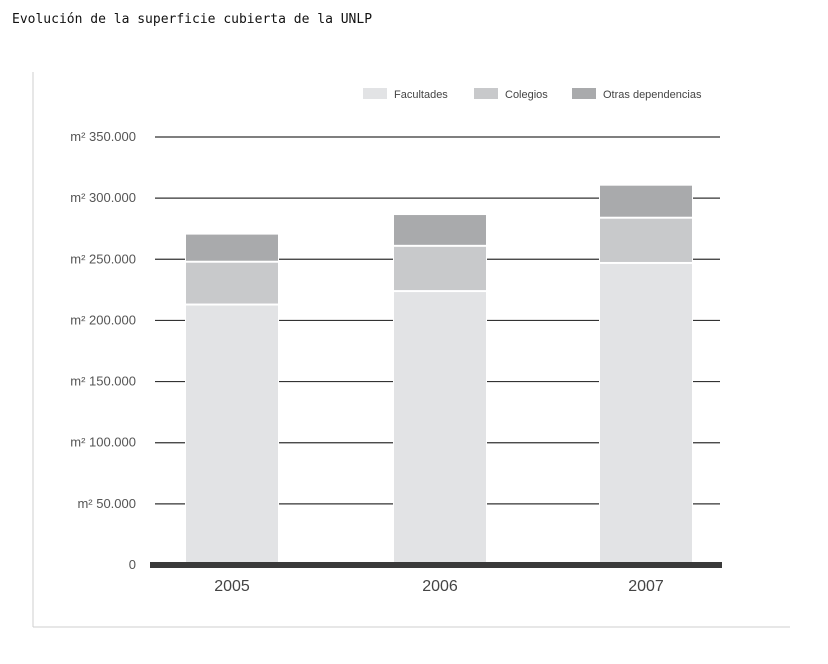 The image size is (828, 664). I want to click on y-tick-label: m² 100.000, so click(103, 442).